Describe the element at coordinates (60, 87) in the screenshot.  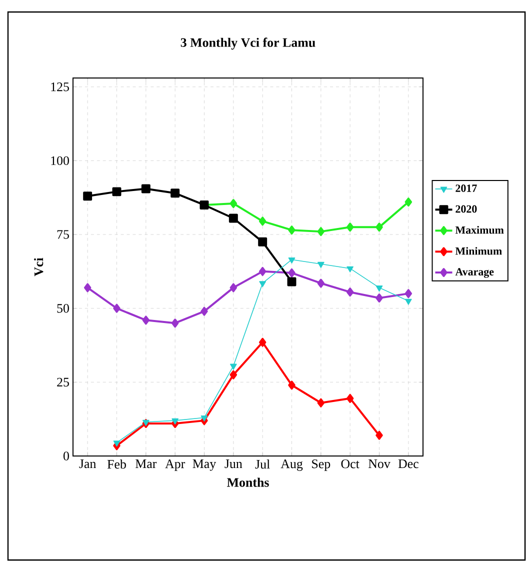
I see `y-tick-label: 125` at that location.